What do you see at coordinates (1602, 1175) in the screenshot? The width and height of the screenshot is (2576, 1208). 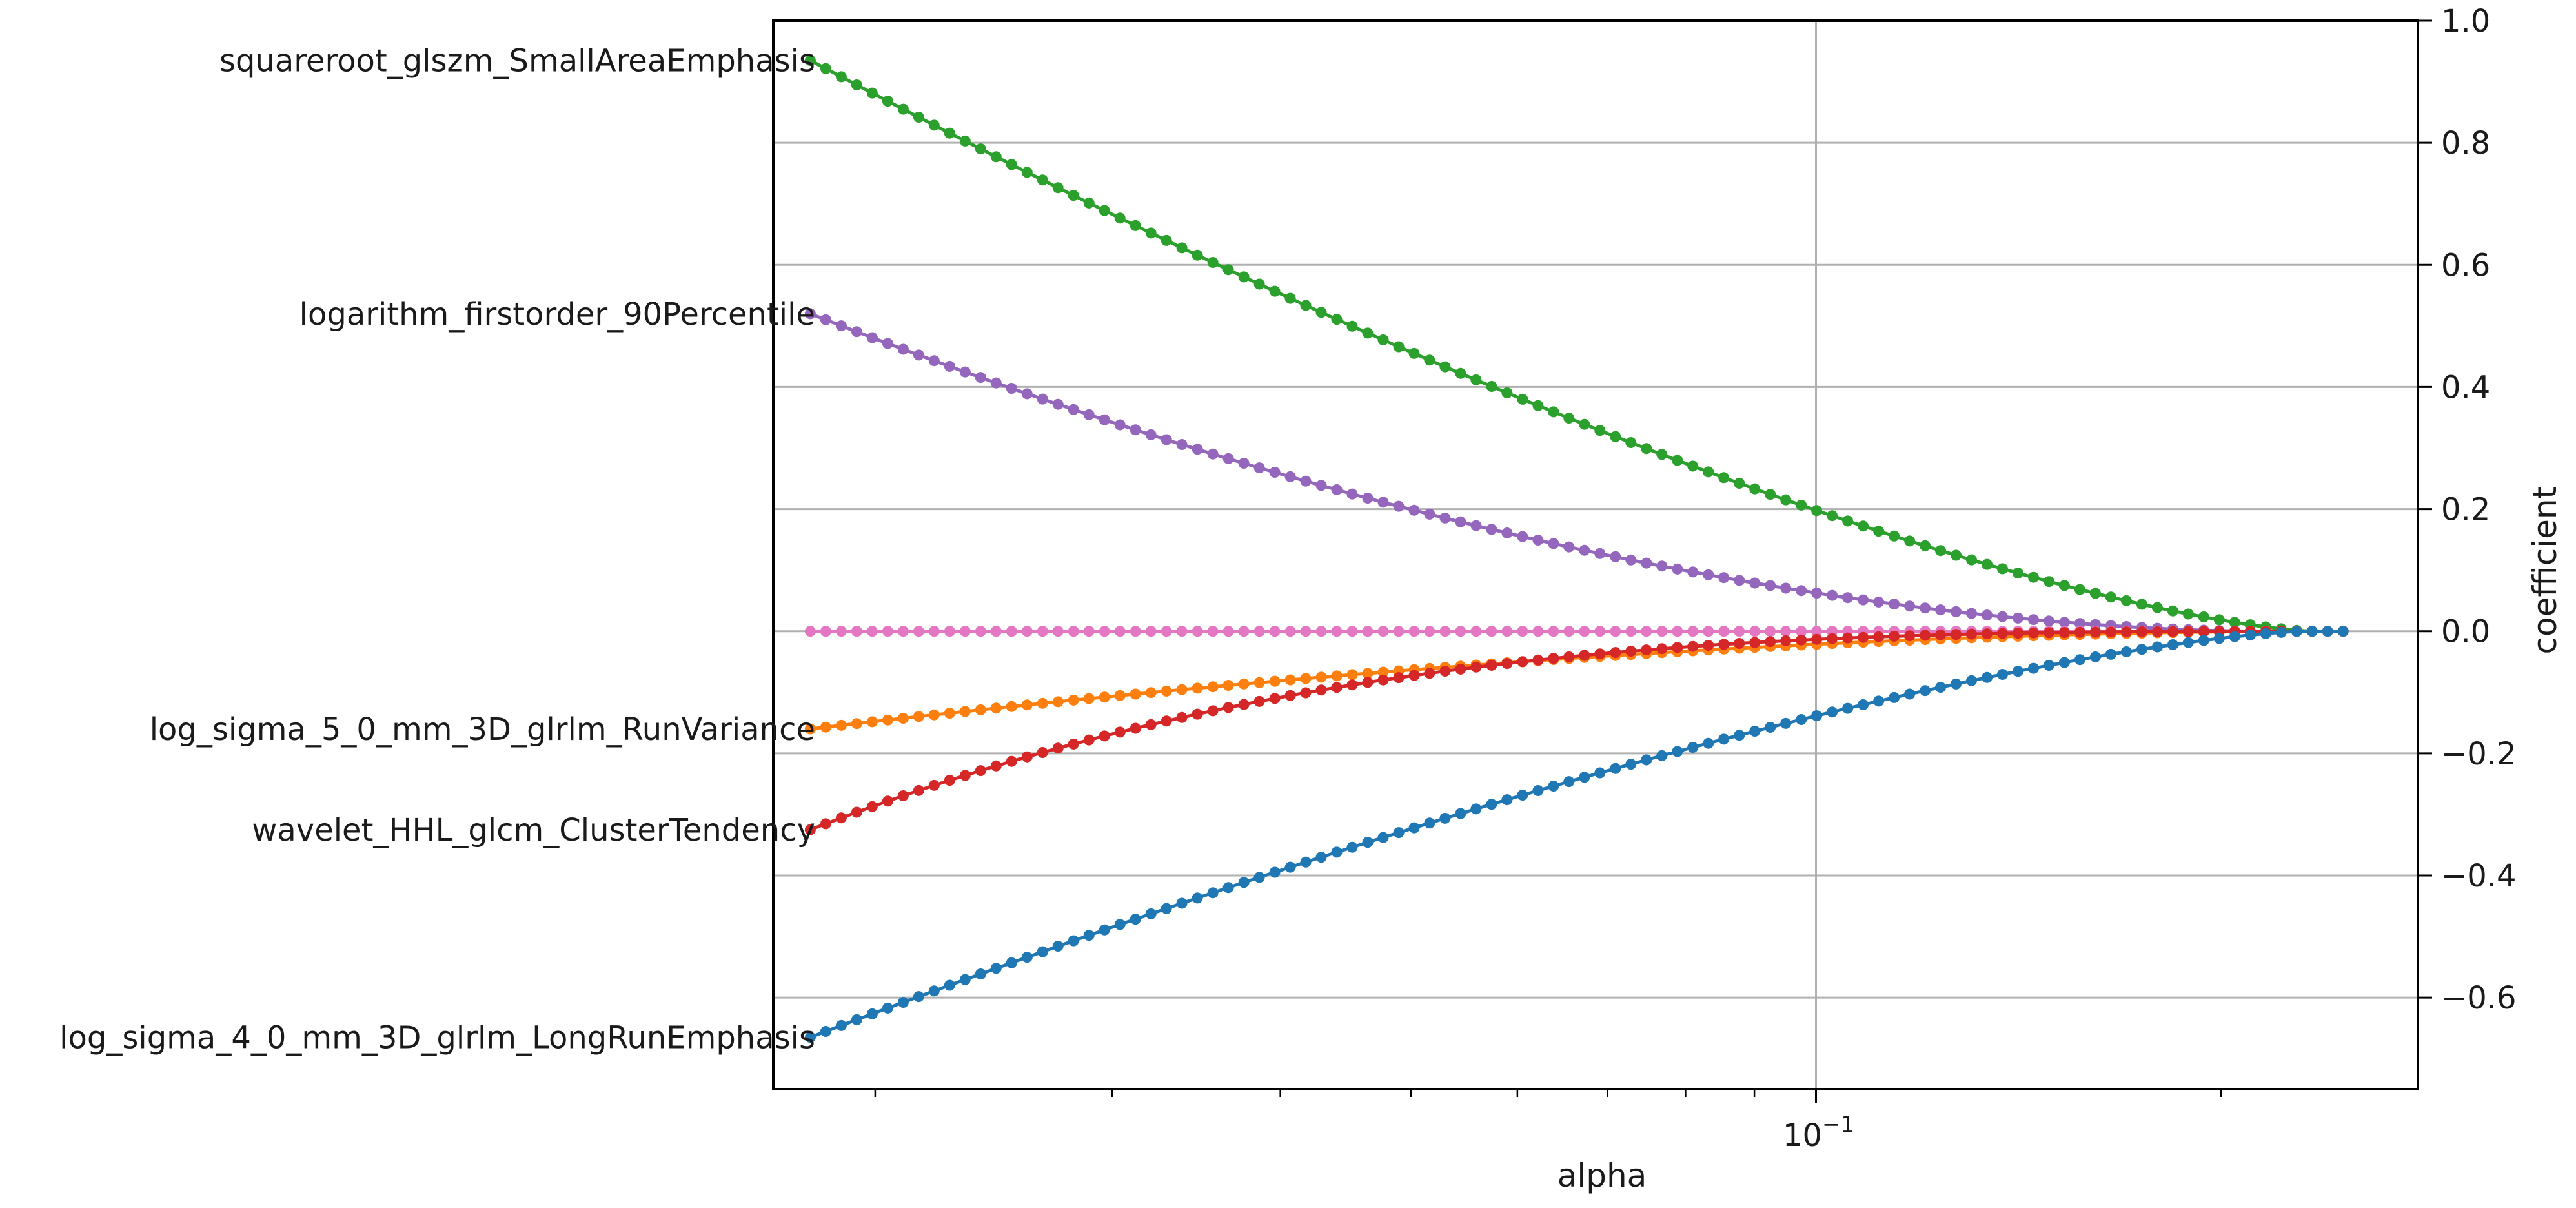 I see `x-axis-title: alpha` at bounding box center [1602, 1175].